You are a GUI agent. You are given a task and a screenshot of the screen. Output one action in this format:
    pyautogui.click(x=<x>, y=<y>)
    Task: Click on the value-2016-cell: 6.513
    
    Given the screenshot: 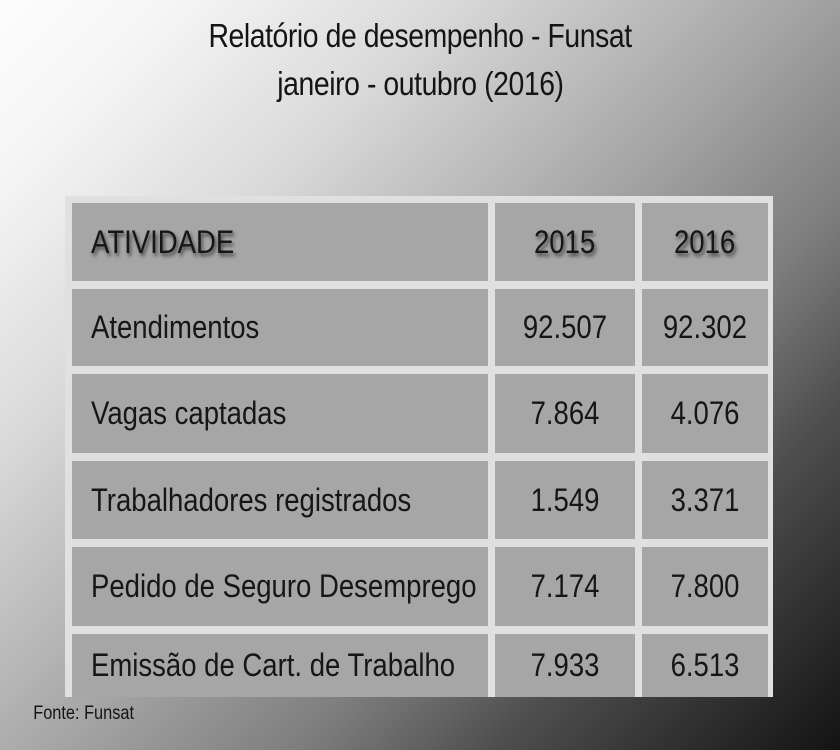 What is the action you would take?
    pyautogui.click(x=705, y=665)
    